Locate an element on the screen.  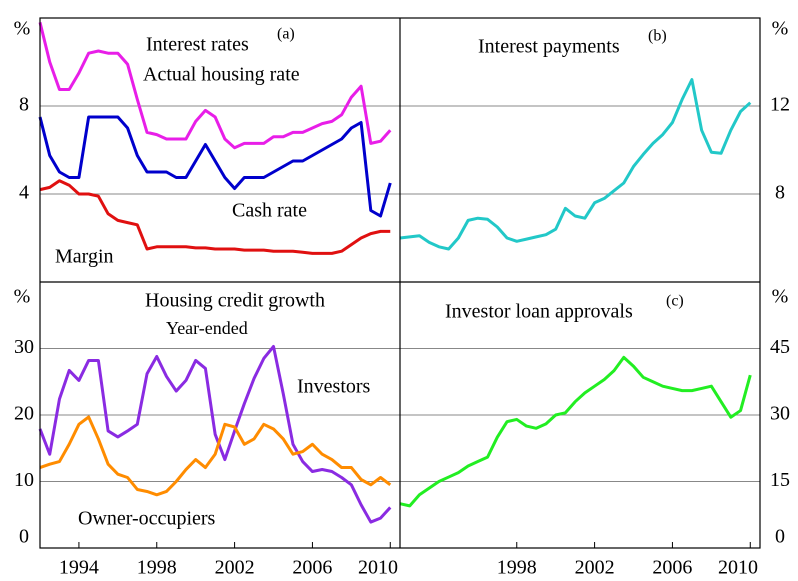
panel-title: Housing credit growth is located at coordinates (235, 301).